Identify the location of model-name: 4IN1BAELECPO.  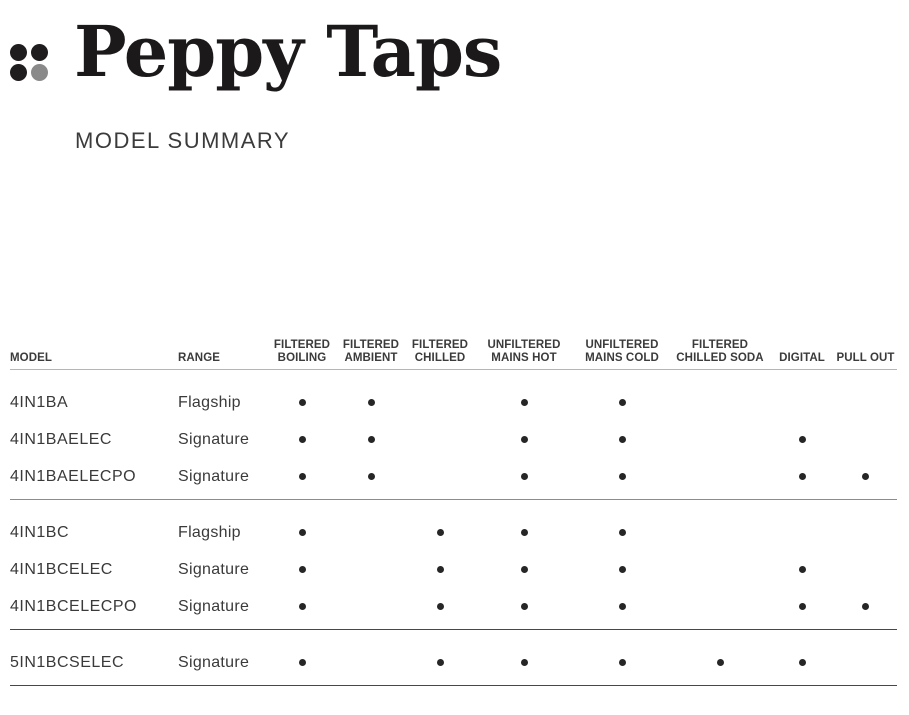
(73, 476).